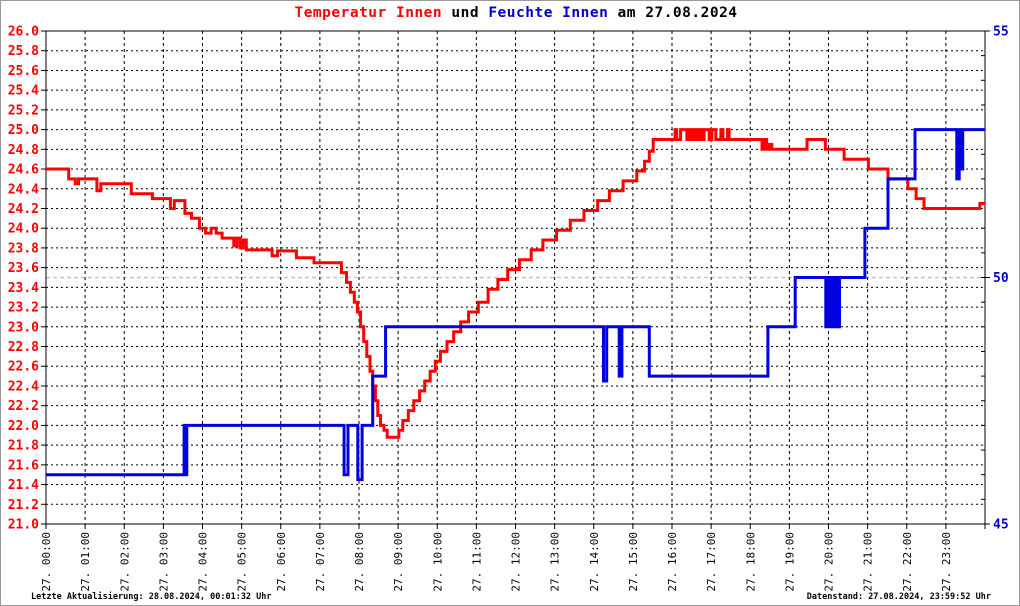 This screenshot has width=1020, height=606. Describe the element at coordinates (594, 562) in the screenshot. I see `x-axis-tick-label: 27. 14:00` at that location.